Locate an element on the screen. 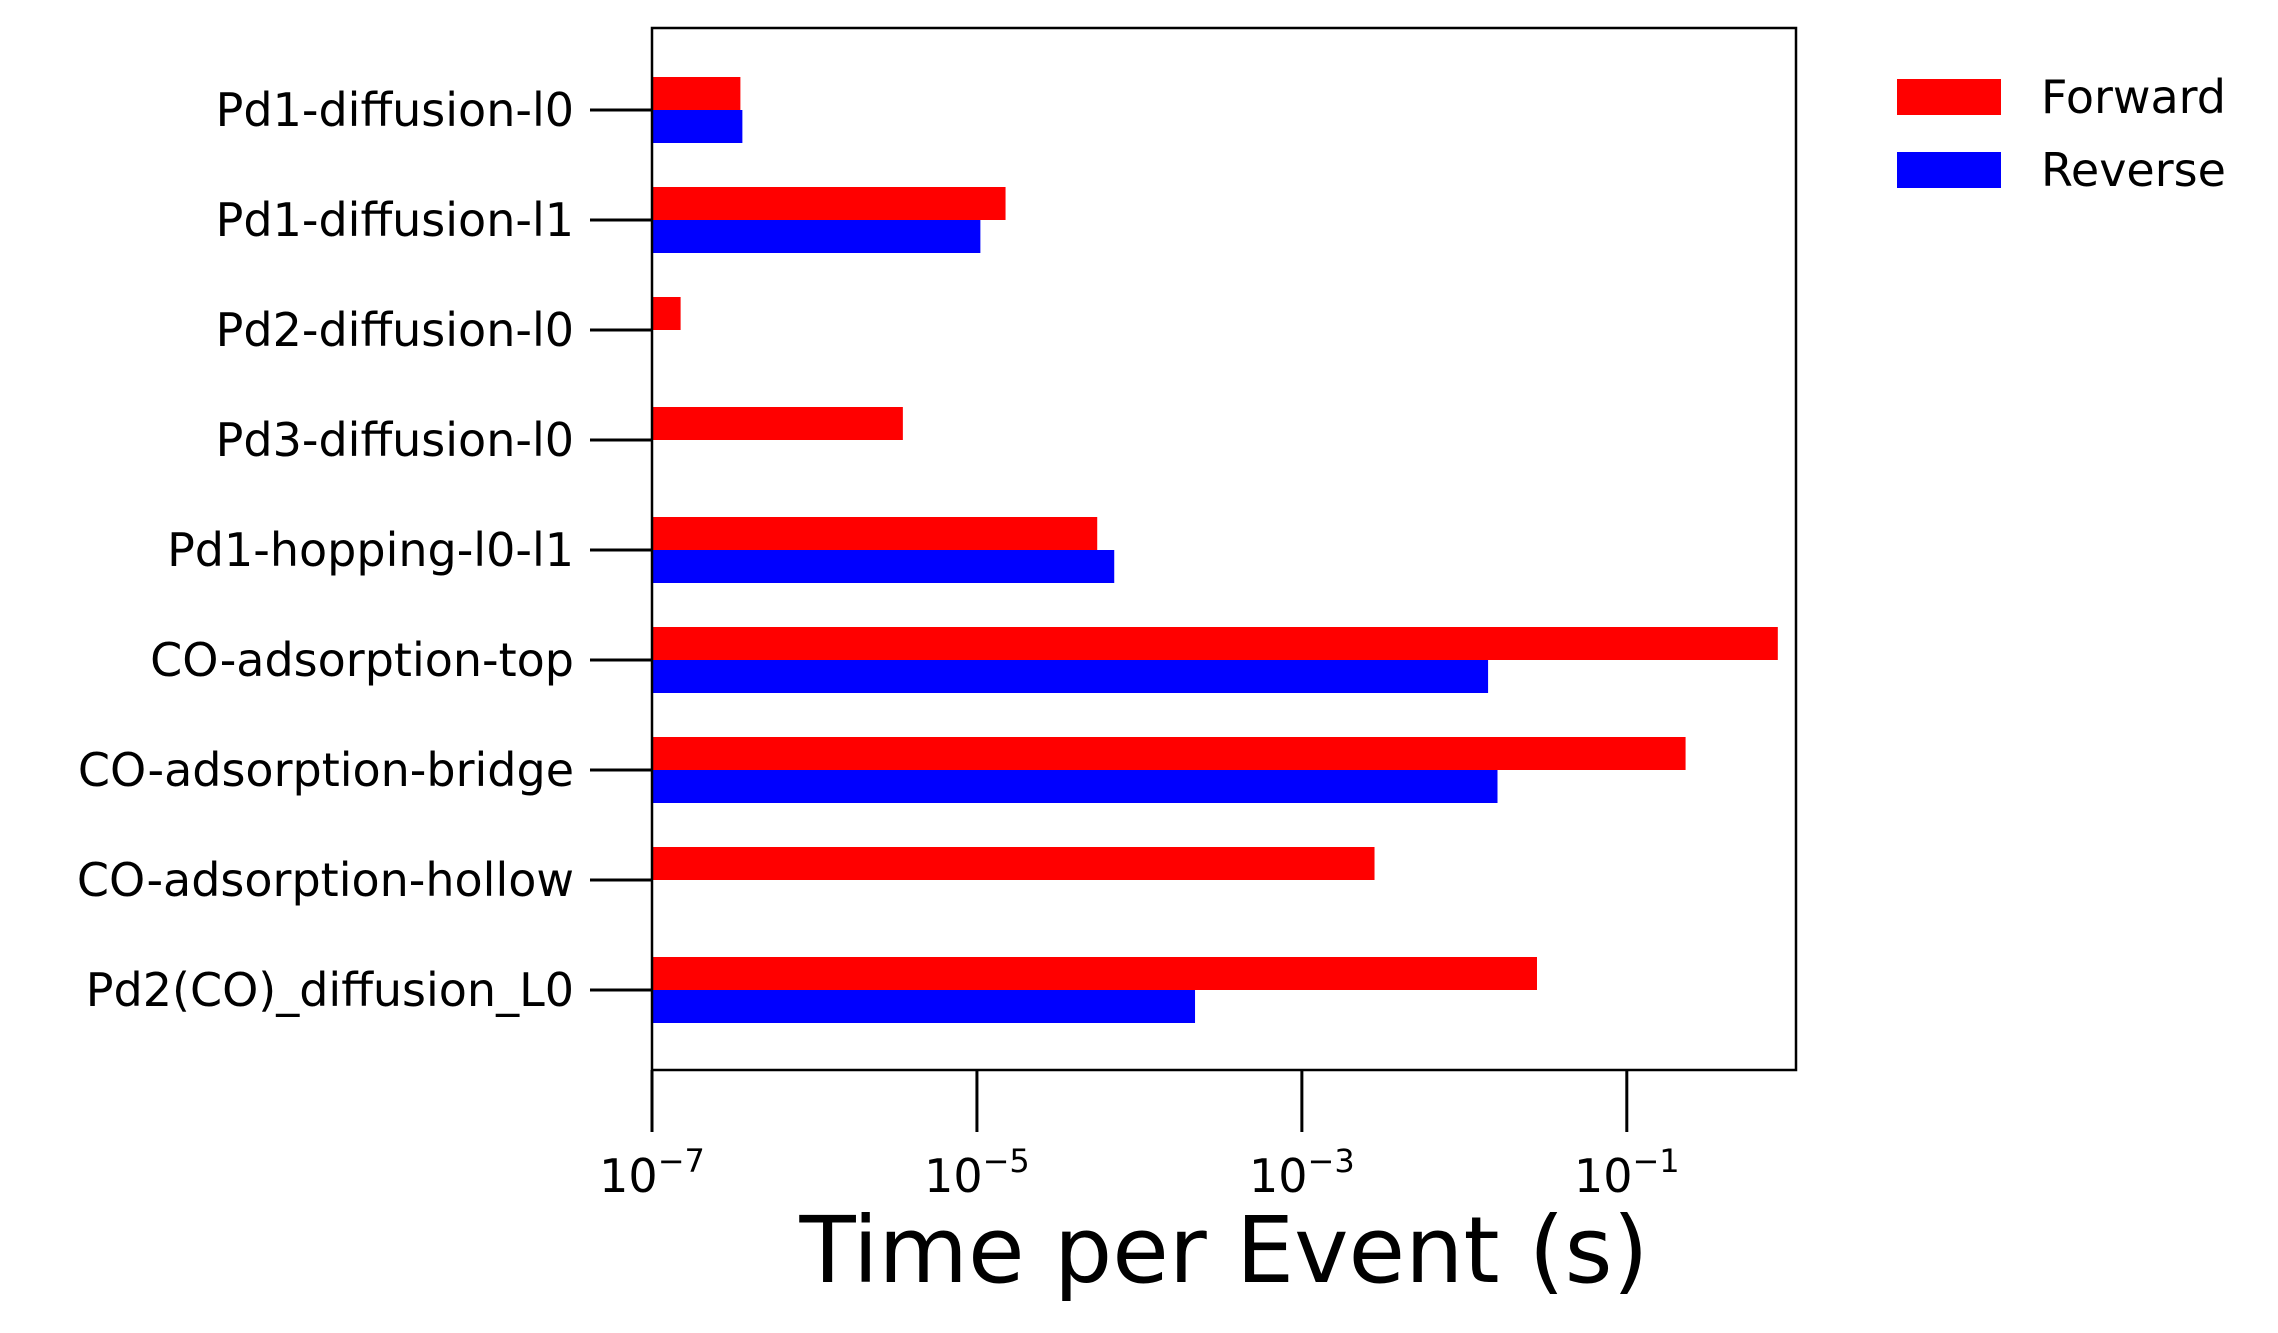 This screenshot has height=1333, width=2278. x-axis: 10⁻⁷ 10⁻⁵ 10⁻³ 10⁻¹ is located at coordinates (1139, 1136).